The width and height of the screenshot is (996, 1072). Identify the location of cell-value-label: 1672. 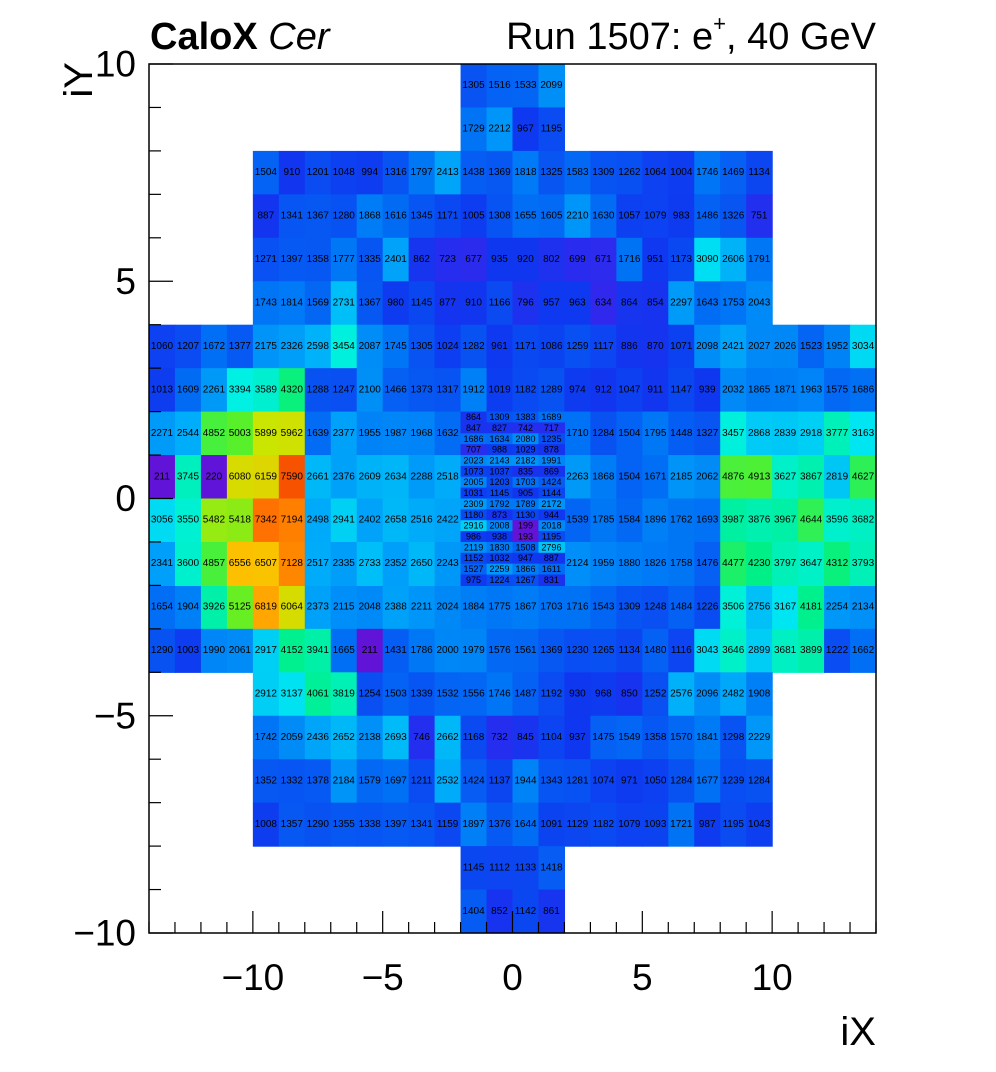
(214, 346).